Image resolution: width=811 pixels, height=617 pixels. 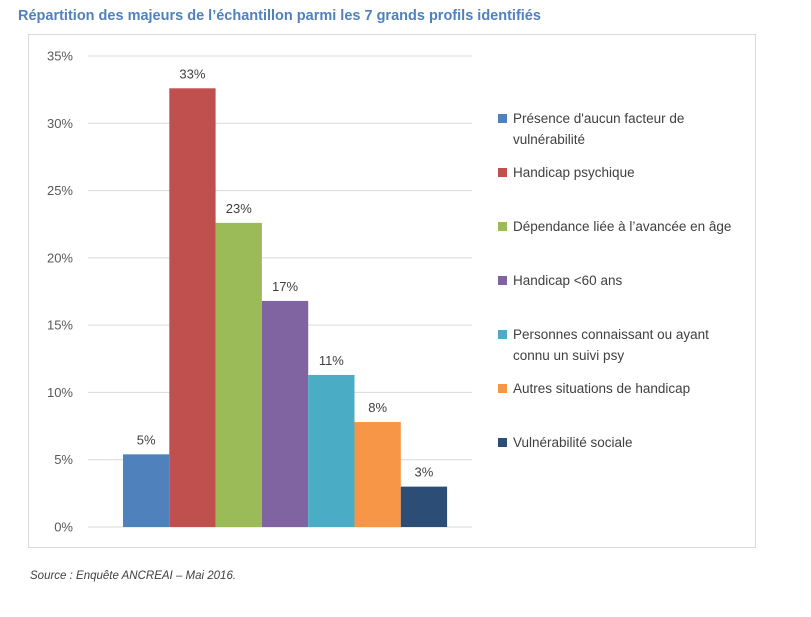 I want to click on data-label: 33%, so click(x=192, y=73).